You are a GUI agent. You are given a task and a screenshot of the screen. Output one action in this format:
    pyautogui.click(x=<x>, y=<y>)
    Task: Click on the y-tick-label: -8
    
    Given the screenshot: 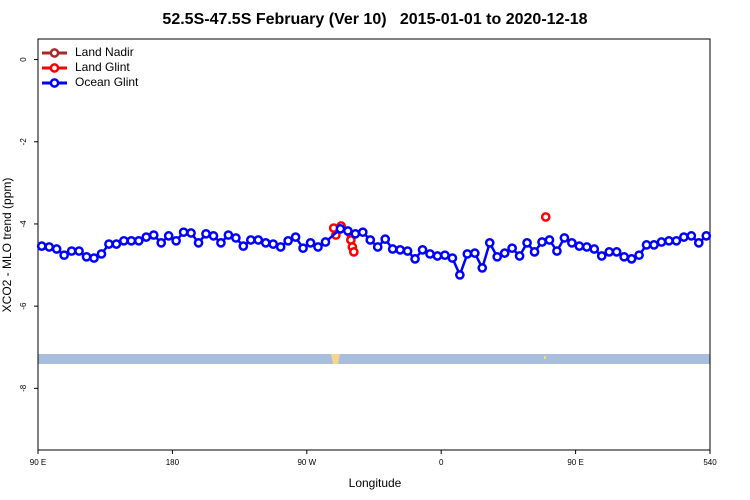 What is the action you would take?
    pyautogui.click(x=23, y=388)
    